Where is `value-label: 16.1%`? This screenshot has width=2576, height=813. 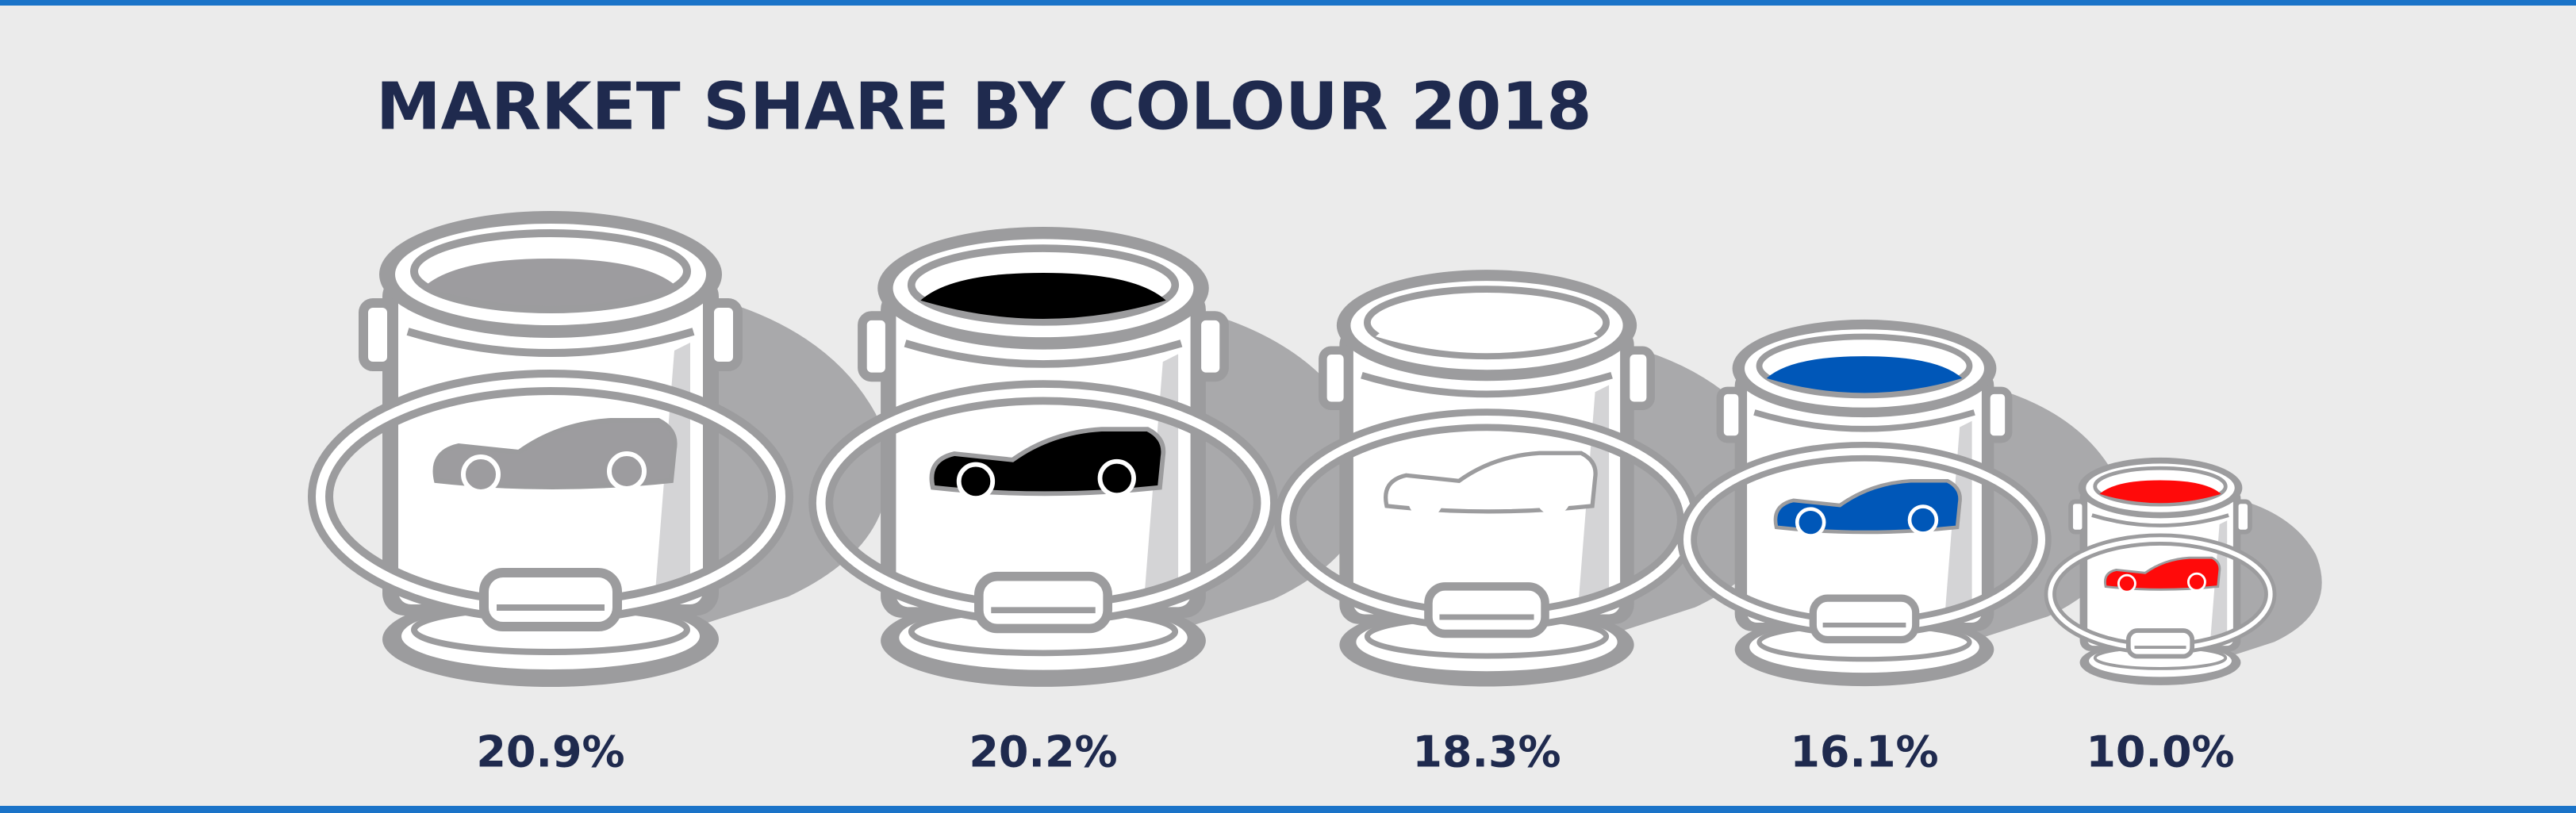
value-label: 16.1% is located at coordinates (1864, 752).